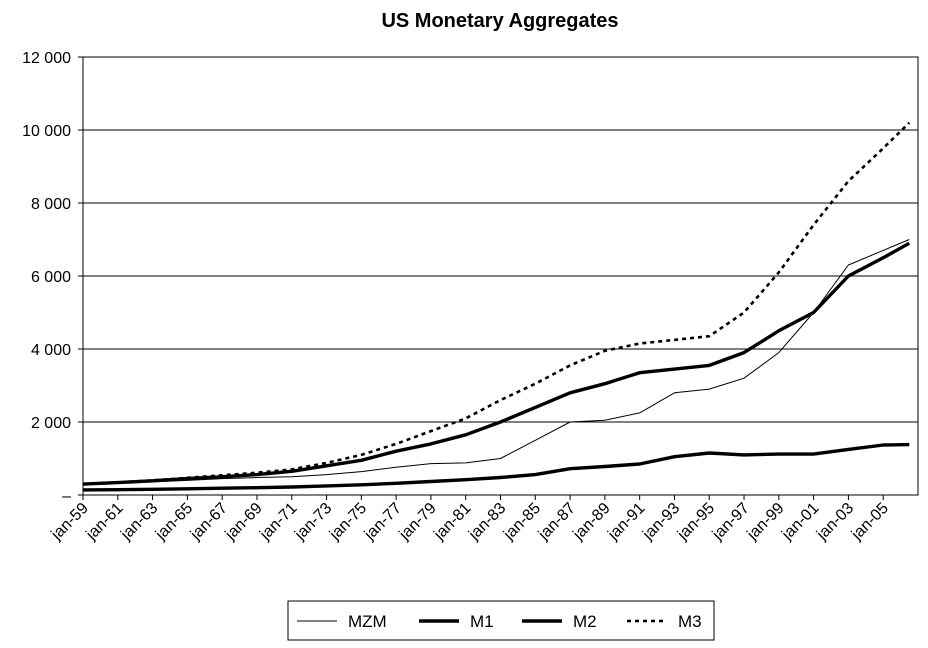  What do you see at coordinates (557, 522) in the screenshot?
I see `x-tick-label: jan-87` at bounding box center [557, 522].